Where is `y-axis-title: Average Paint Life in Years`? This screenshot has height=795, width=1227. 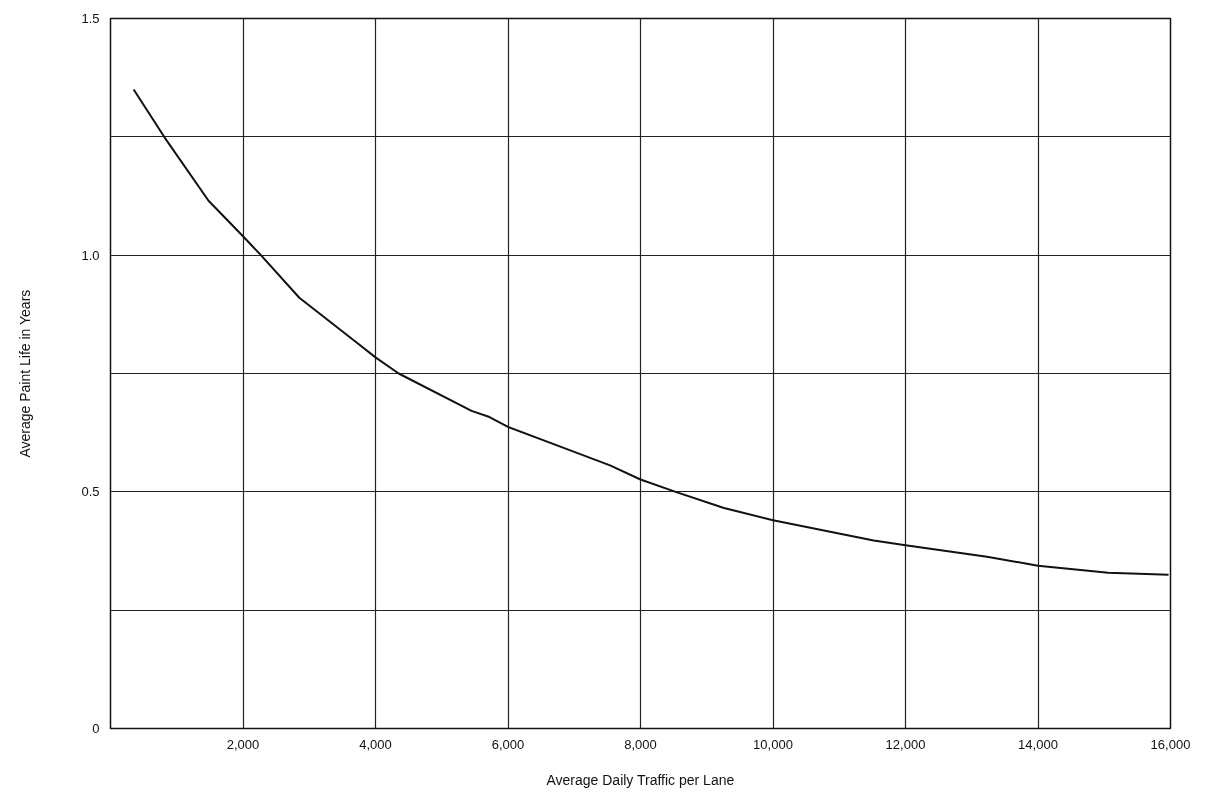
y-axis-title: Average Paint Life in Years is located at coordinates (25, 373).